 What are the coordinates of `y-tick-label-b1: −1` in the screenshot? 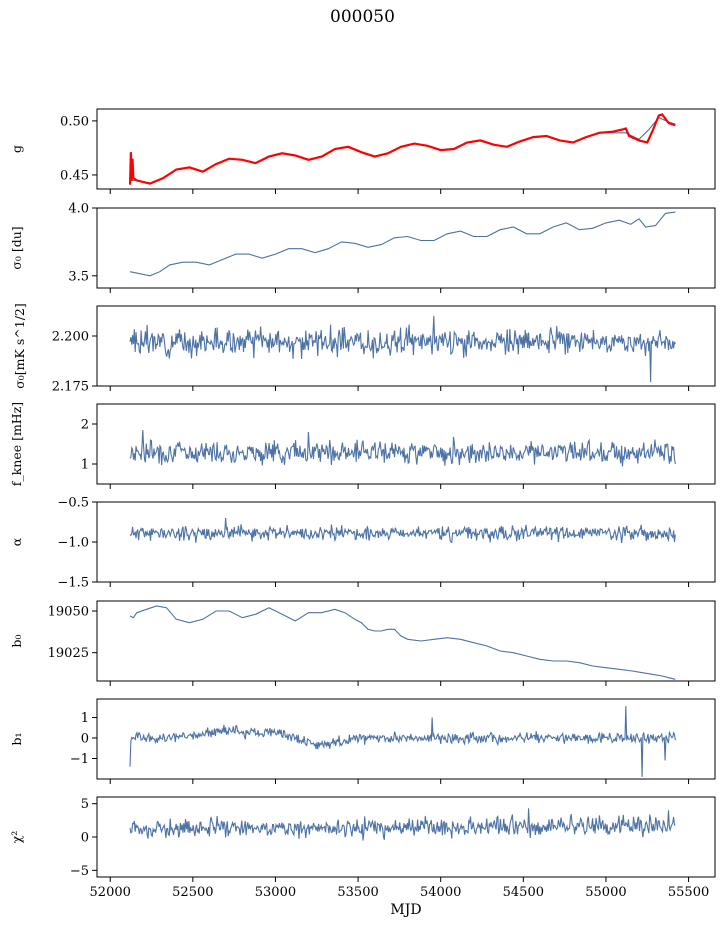 It's located at (79, 759).